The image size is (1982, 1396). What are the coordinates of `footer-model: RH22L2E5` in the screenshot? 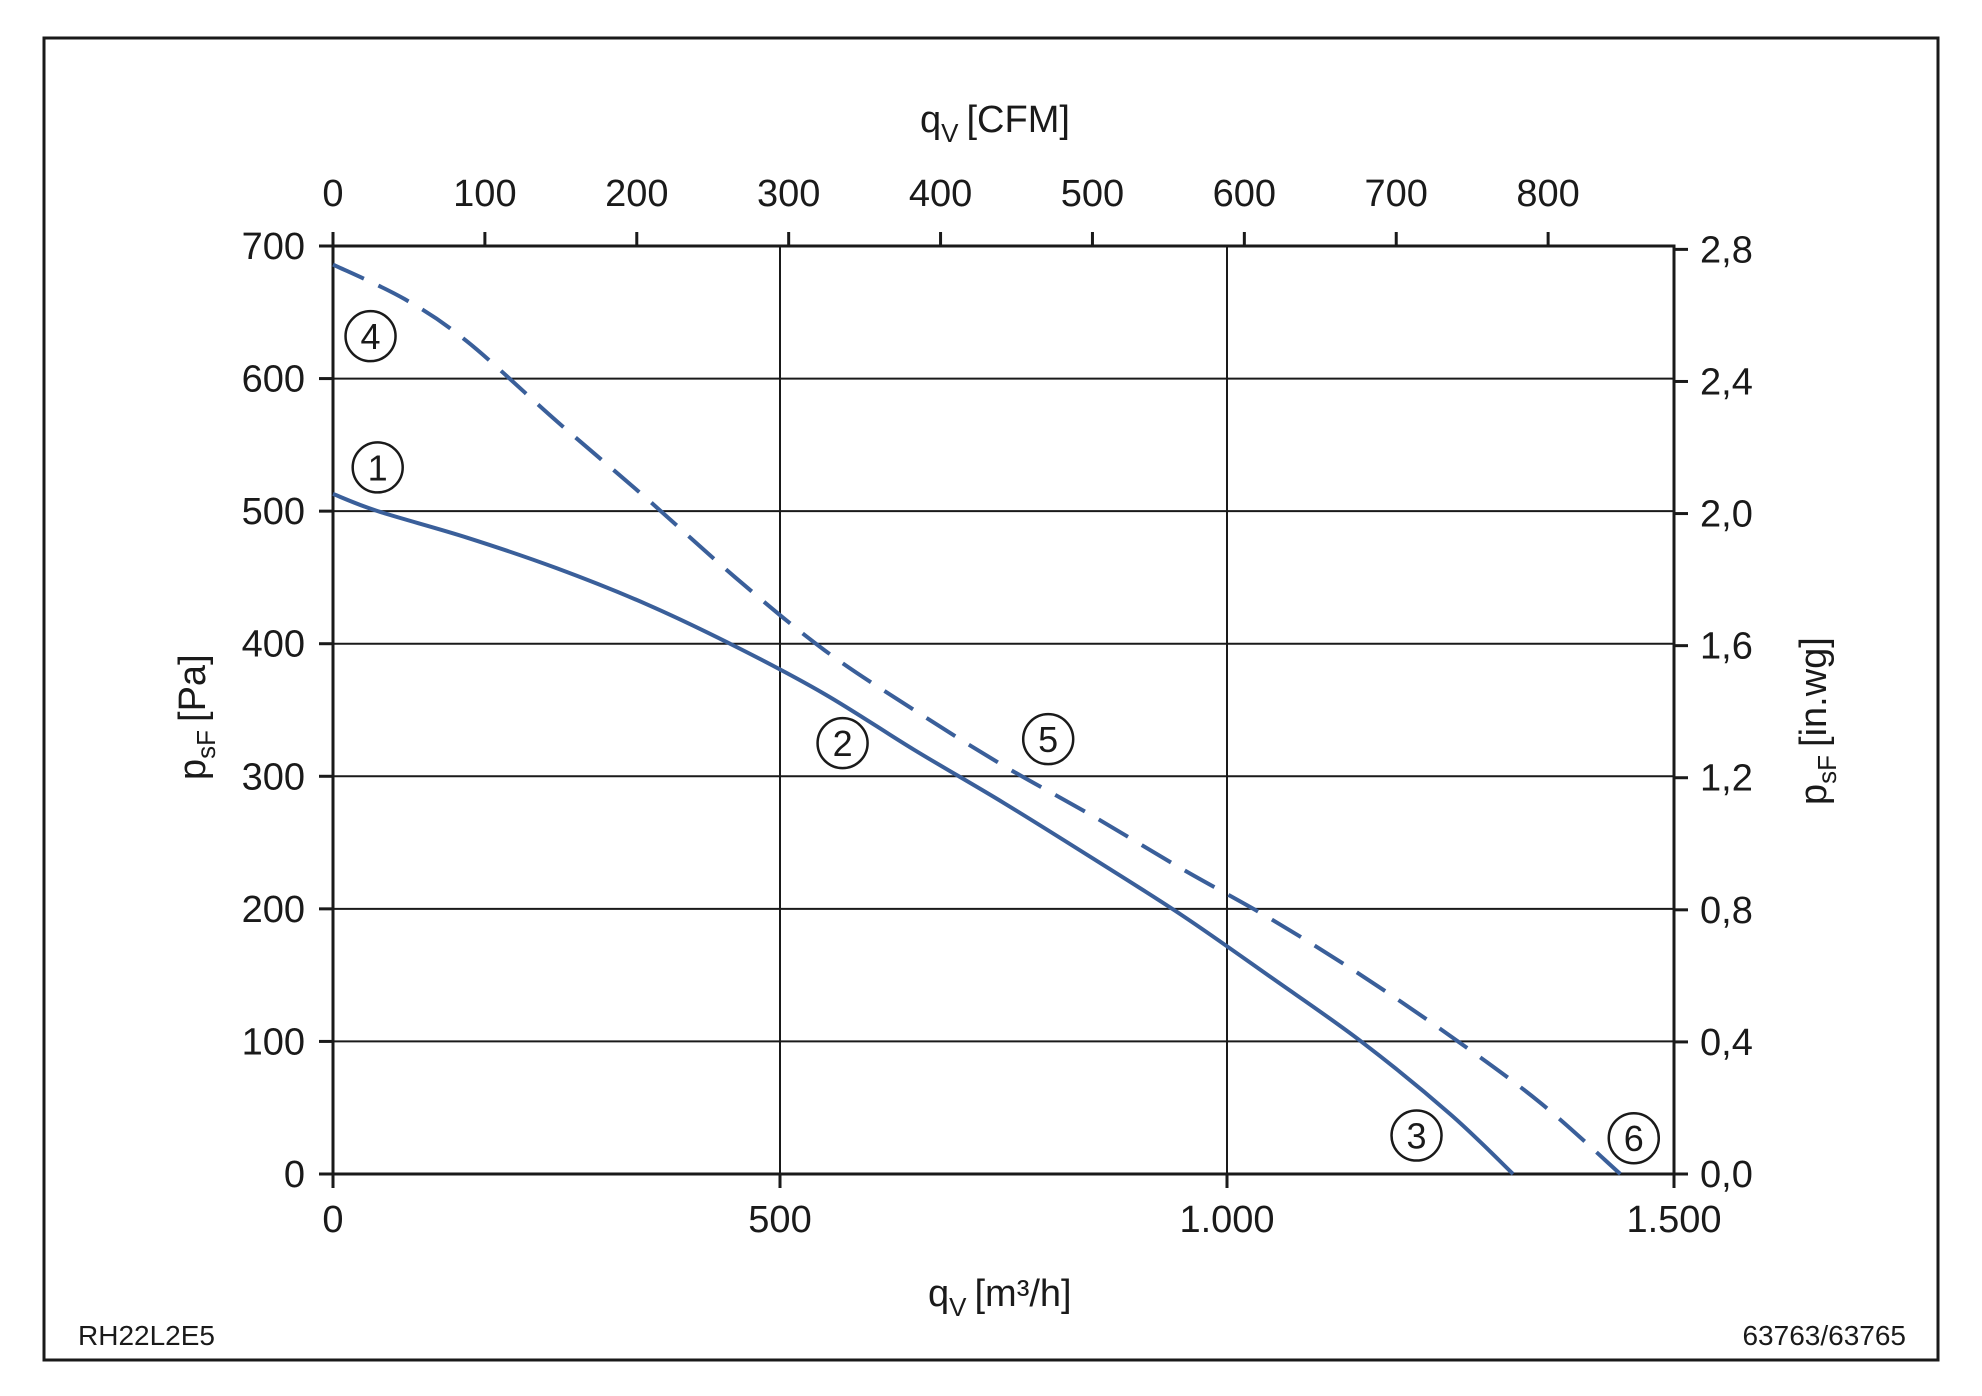 It's located at (146, 1335).